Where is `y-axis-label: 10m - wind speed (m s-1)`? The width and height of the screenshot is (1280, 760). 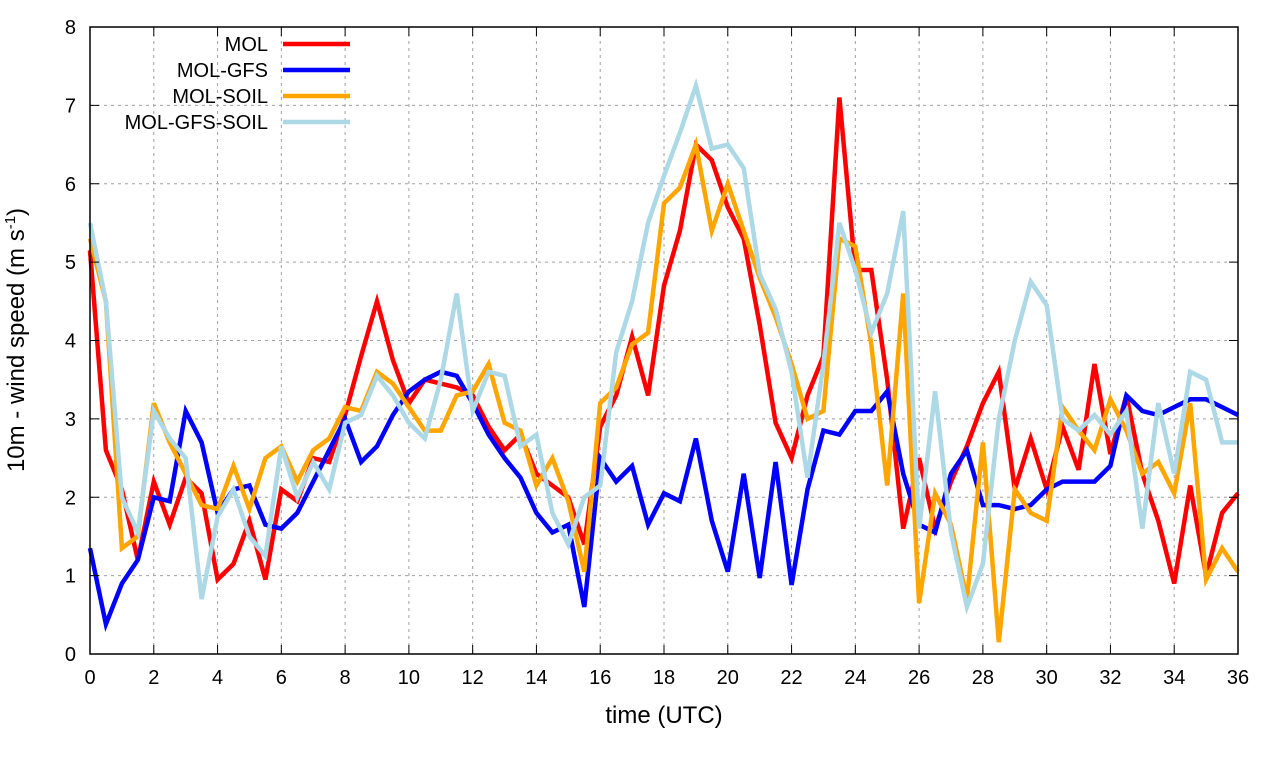
y-axis-label: 10m - wind speed (m s-1) is located at coordinates (16, 340).